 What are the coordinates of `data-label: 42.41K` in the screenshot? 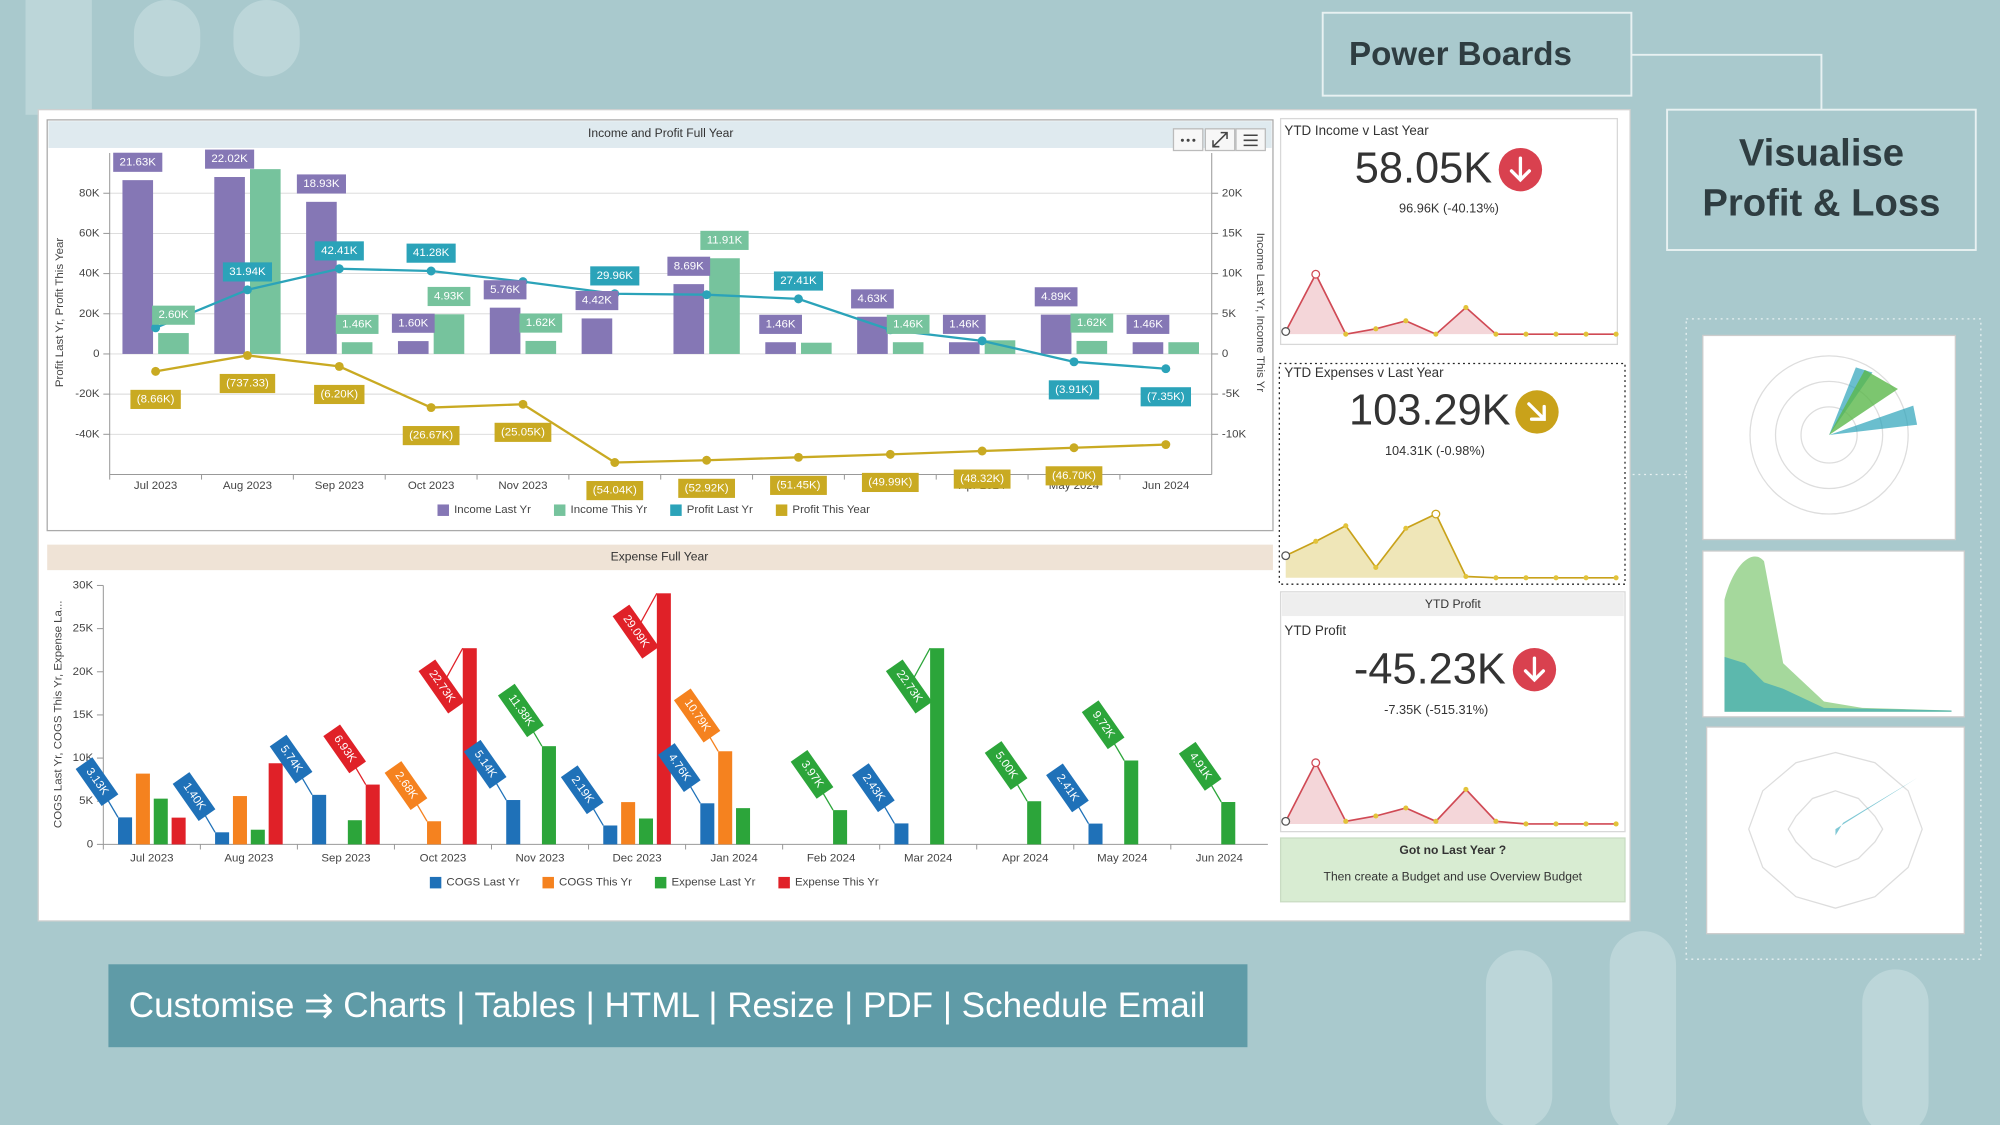 It's located at (339, 251).